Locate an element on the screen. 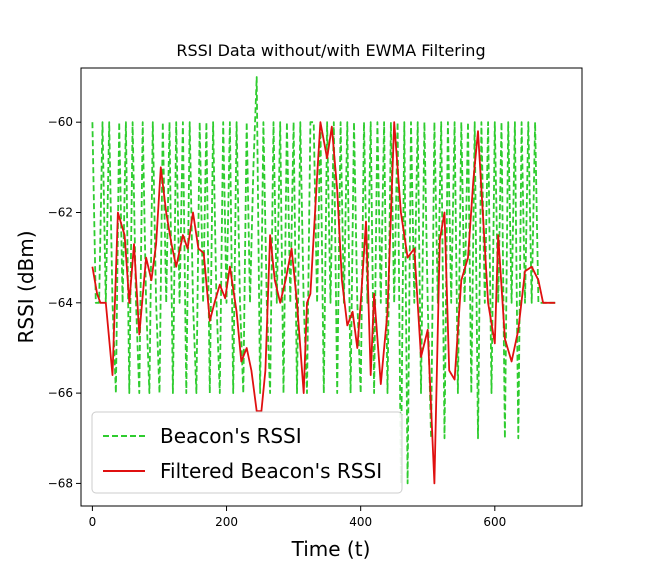 This screenshot has height=567, width=646. x-axis-label: Time (t) is located at coordinates (331, 549).